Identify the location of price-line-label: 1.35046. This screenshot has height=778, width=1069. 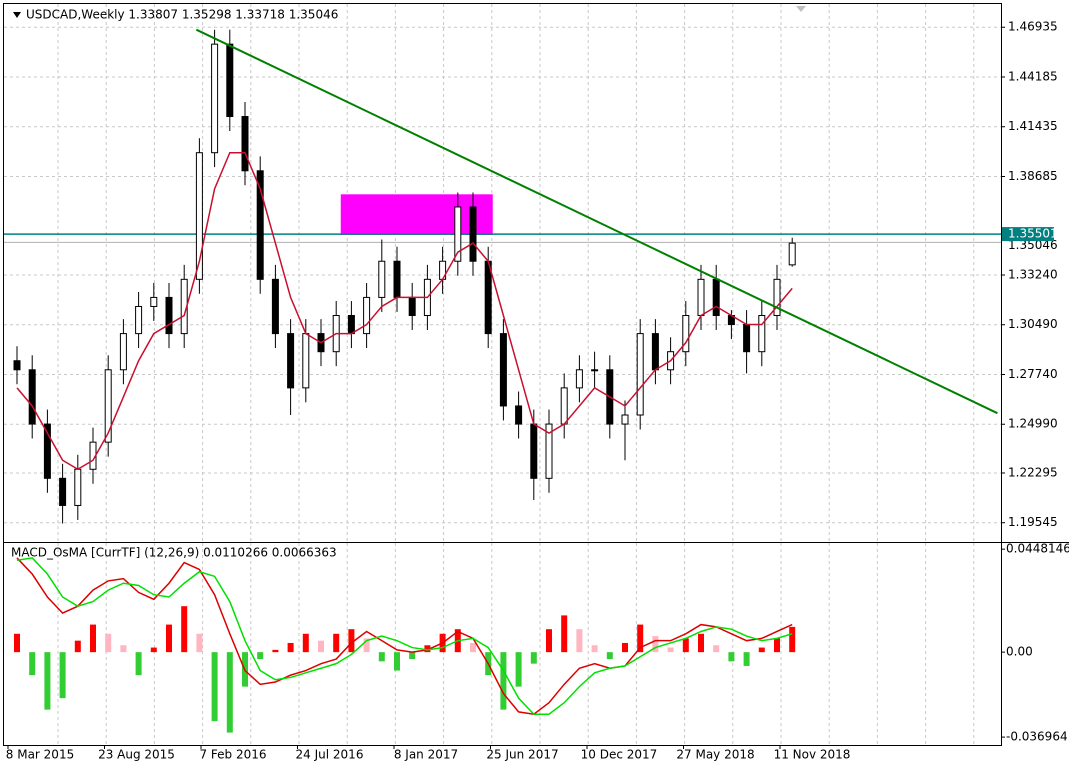
(1033, 245).